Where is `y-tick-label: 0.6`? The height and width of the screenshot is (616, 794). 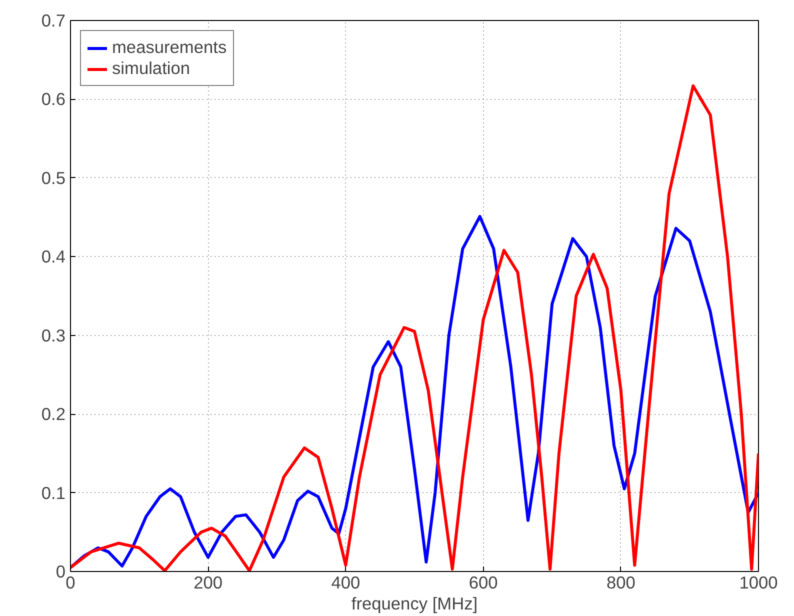 y-tick-label: 0.6 is located at coordinates (53, 99).